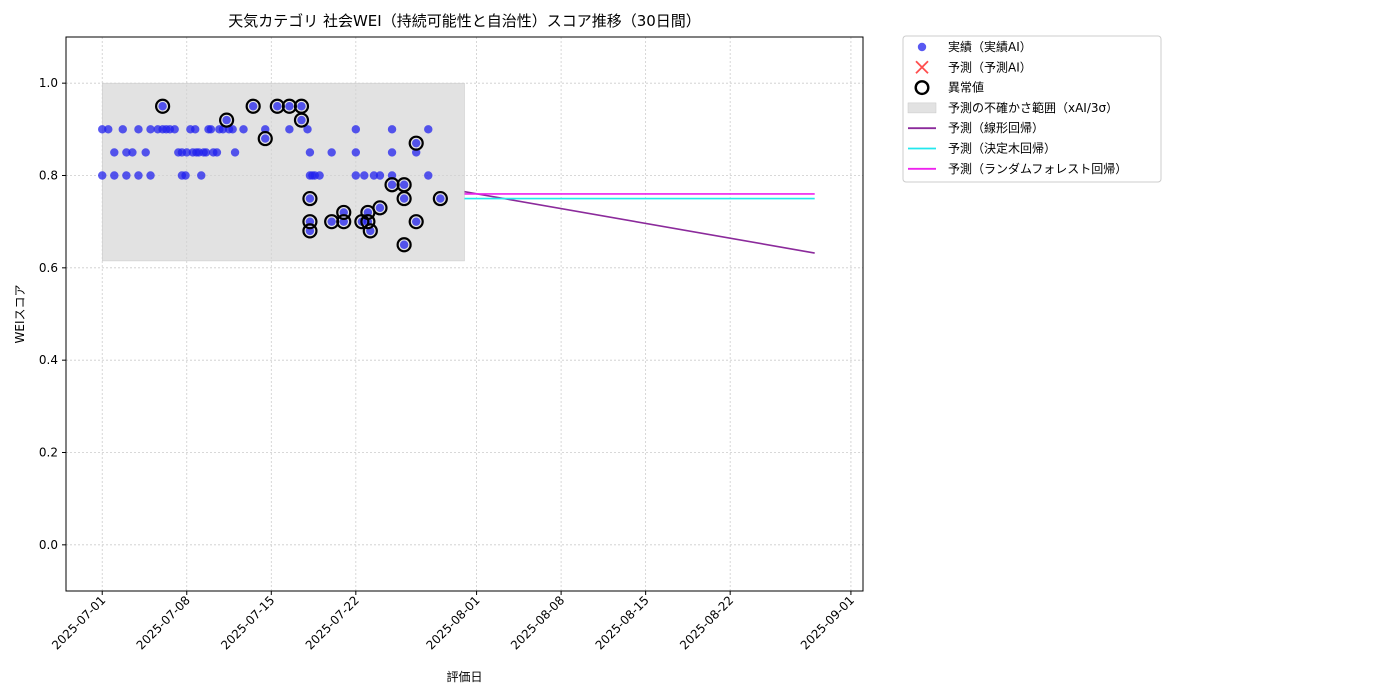 The height and width of the screenshot is (700, 1400). I want to click on x-tick-label: 2025-08-22, so click(706, 622).